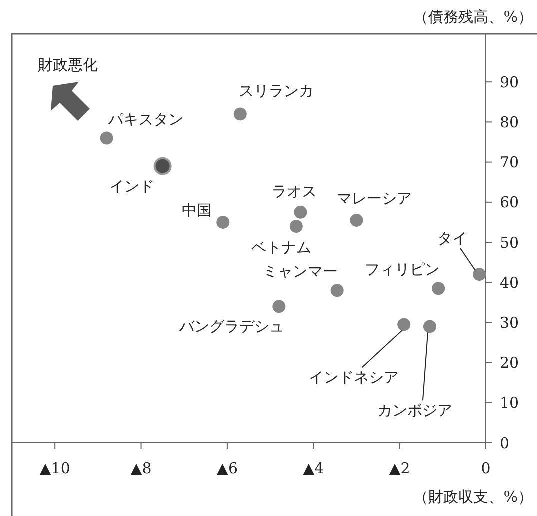 This screenshot has height=516, width=537. What do you see at coordinates (295, 191) in the screenshot?
I see `annotation: ラオス` at bounding box center [295, 191].